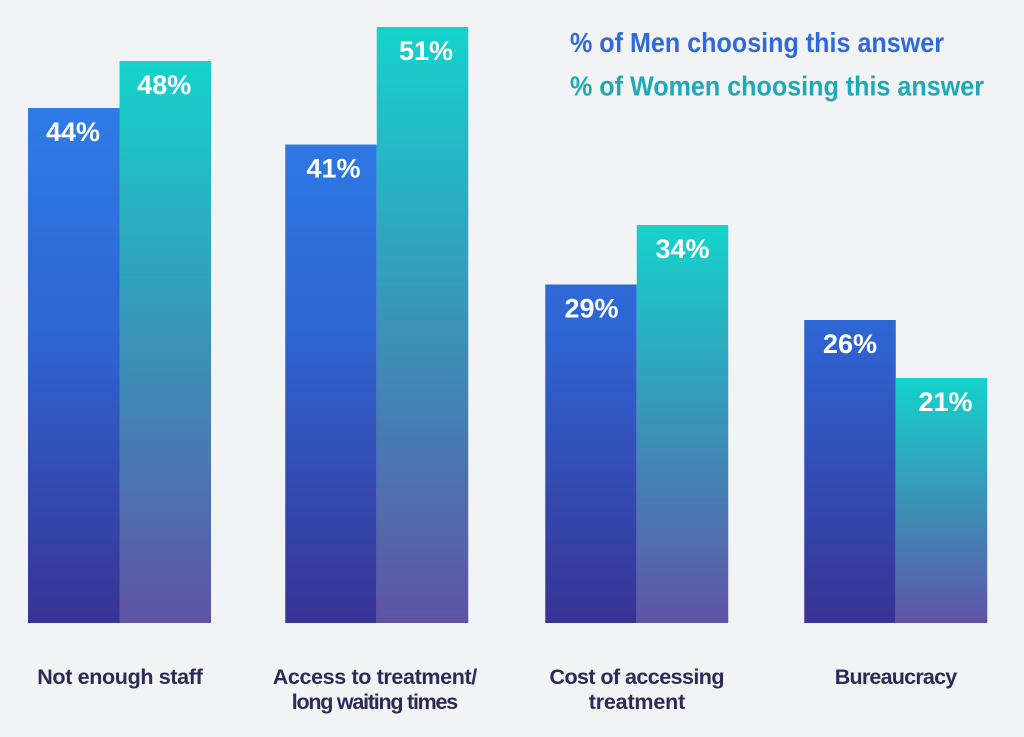  What do you see at coordinates (777, 86) in the screenshot?
I see `svg-text:% of Women choosing this answe: % of Women choosing this answer` at bounding box center [777, 86].